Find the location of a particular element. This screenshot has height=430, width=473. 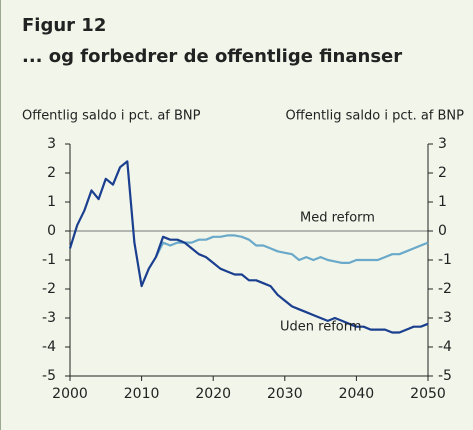

y-tick-label: 2 is located at coordinates (51, 173).